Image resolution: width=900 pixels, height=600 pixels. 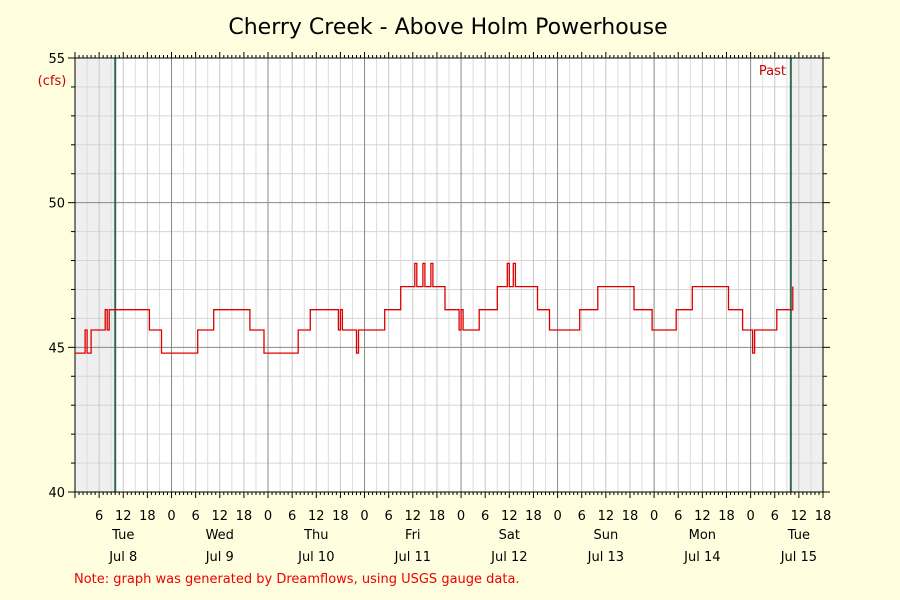 I want to click on x-weekday-label: Thu, so click(x=315, y=535).